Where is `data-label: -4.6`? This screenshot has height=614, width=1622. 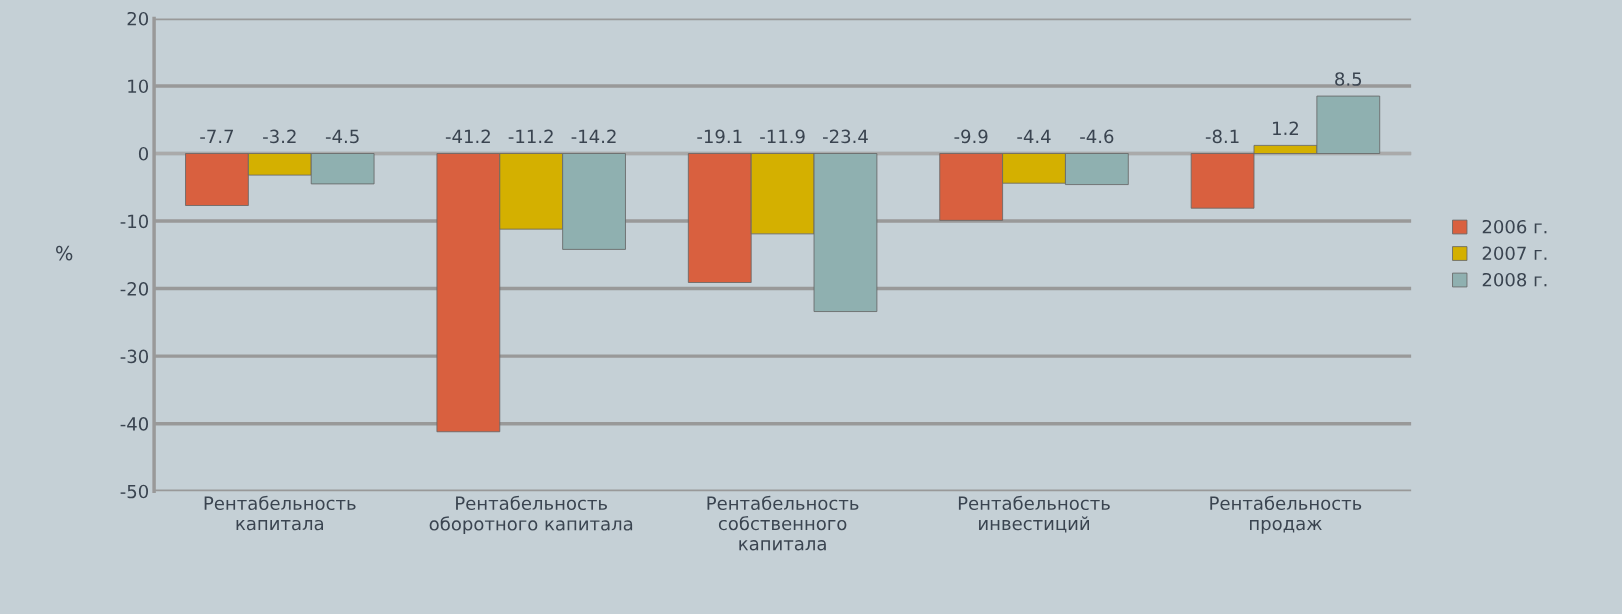
data-label: -4.6 is located at coordinates (1097, 136).